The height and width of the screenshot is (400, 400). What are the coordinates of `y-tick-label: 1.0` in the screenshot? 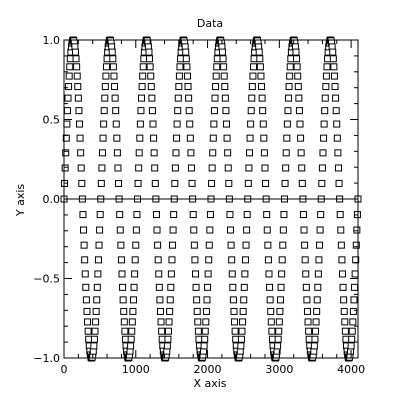 It's located at (52, 40).